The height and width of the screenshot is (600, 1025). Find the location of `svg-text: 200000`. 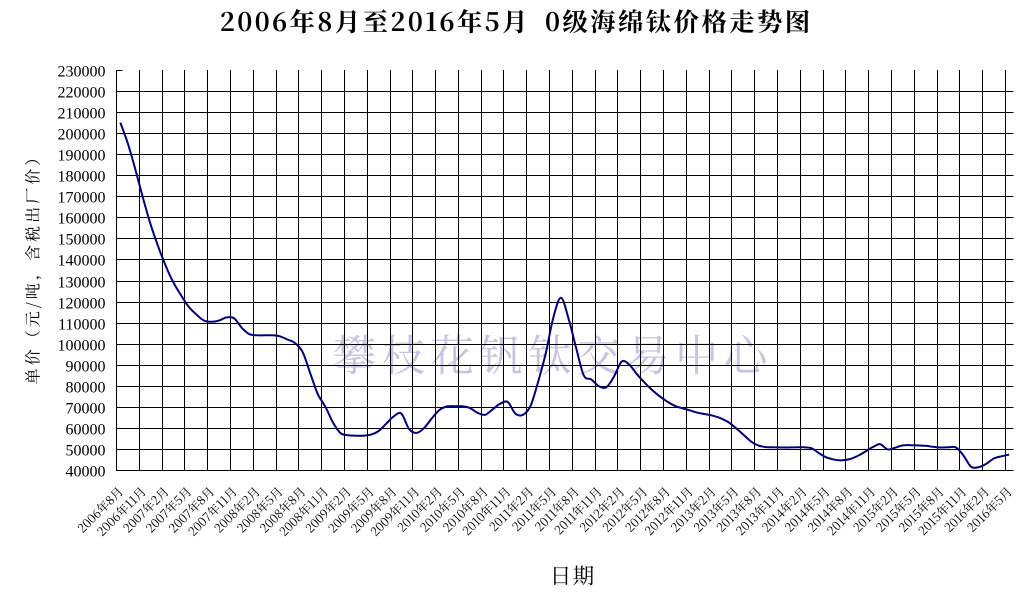

svg-text: 200000 is located at coordinates (82, 135).